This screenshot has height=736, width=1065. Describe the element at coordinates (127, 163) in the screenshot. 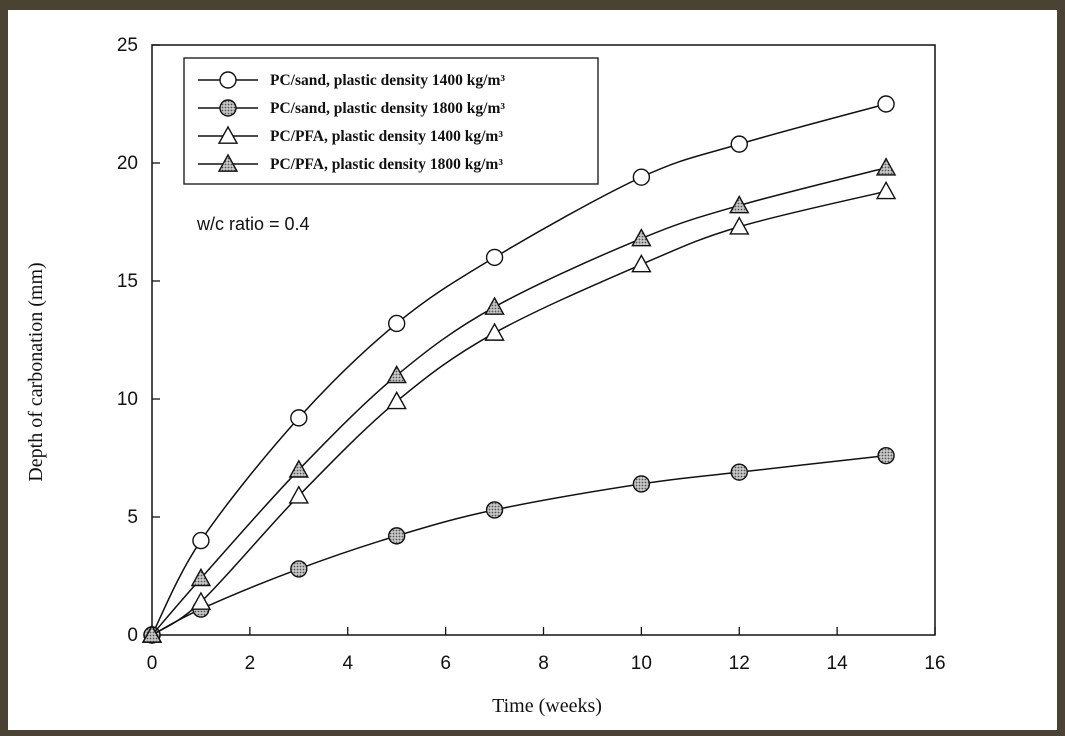

I see `y-tick-label: 20` at that location.